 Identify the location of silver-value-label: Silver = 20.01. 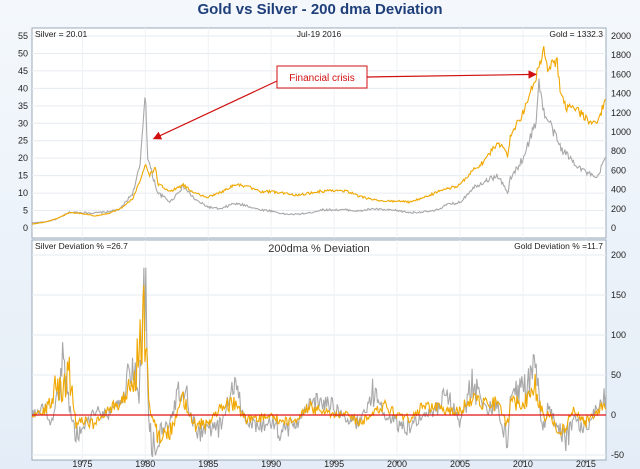
(61, 34).